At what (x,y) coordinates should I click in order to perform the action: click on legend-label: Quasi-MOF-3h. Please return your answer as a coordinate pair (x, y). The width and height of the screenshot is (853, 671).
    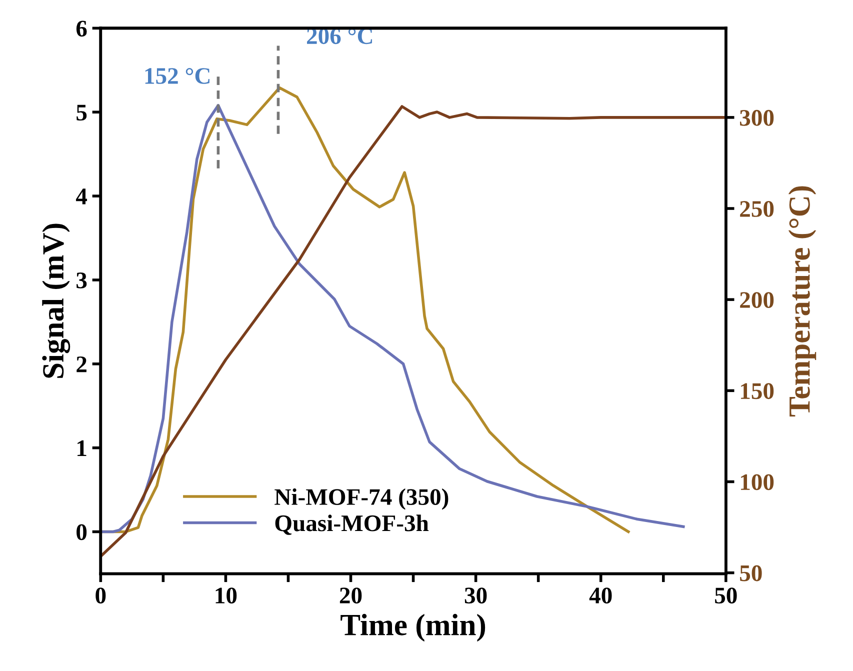
    Looking at the image, I should click on (352, 524).